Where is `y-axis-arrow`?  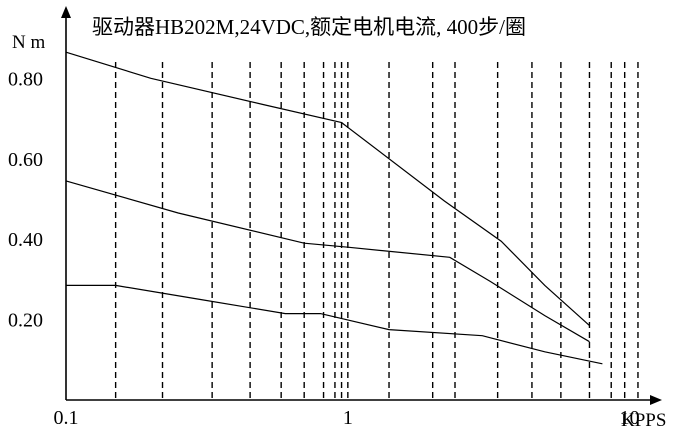
y-axis-arrow is located at coordinates (66, 12).